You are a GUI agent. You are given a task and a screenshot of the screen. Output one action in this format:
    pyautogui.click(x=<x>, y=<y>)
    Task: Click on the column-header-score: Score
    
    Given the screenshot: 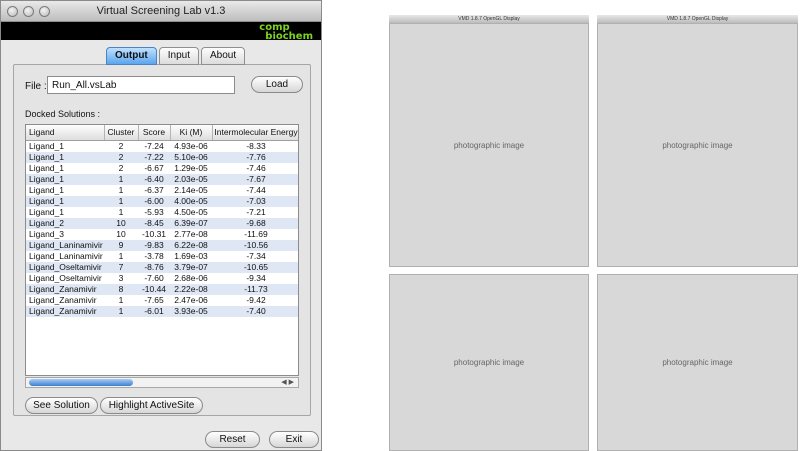 What is the action you would take?
    pyautogui.click(x=154, y=133)
    